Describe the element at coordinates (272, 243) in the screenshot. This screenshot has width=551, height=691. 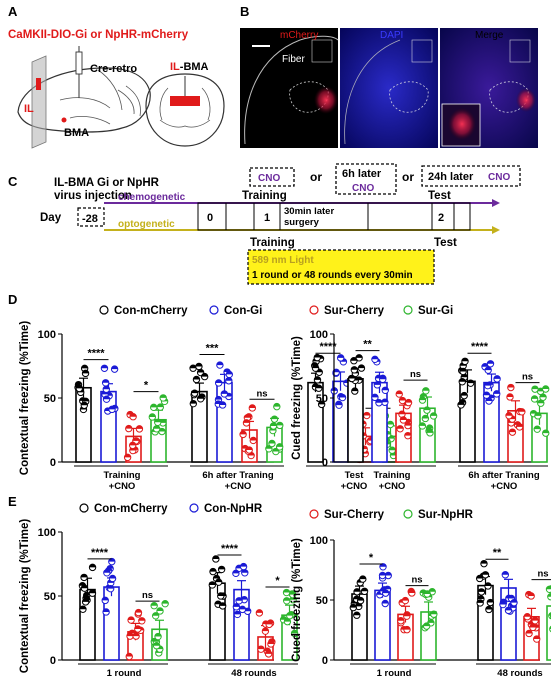
I see `training-bottom: Training` at that location.